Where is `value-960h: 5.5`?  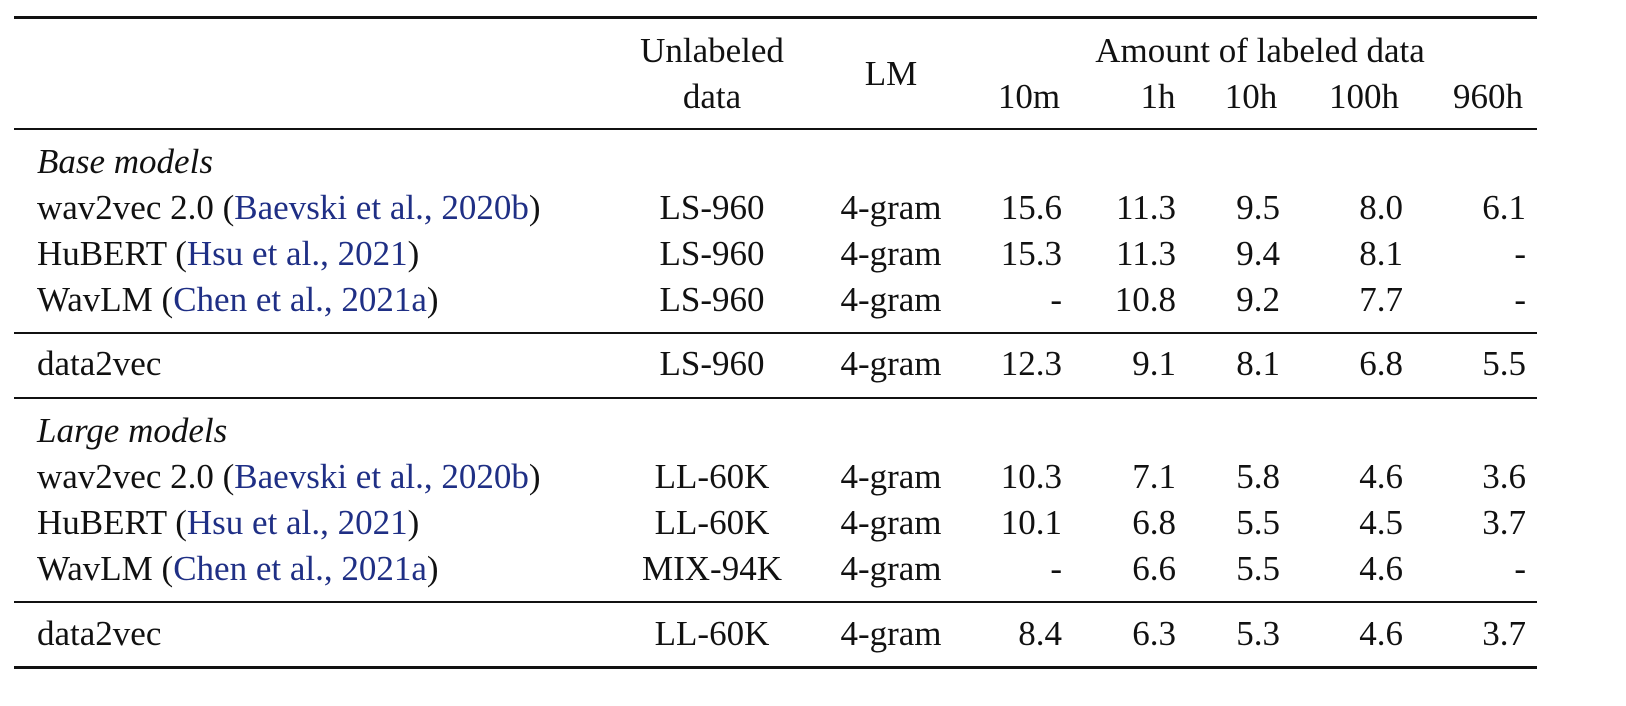 value-960h: 5.5 is located at coordinates (1504, 363).